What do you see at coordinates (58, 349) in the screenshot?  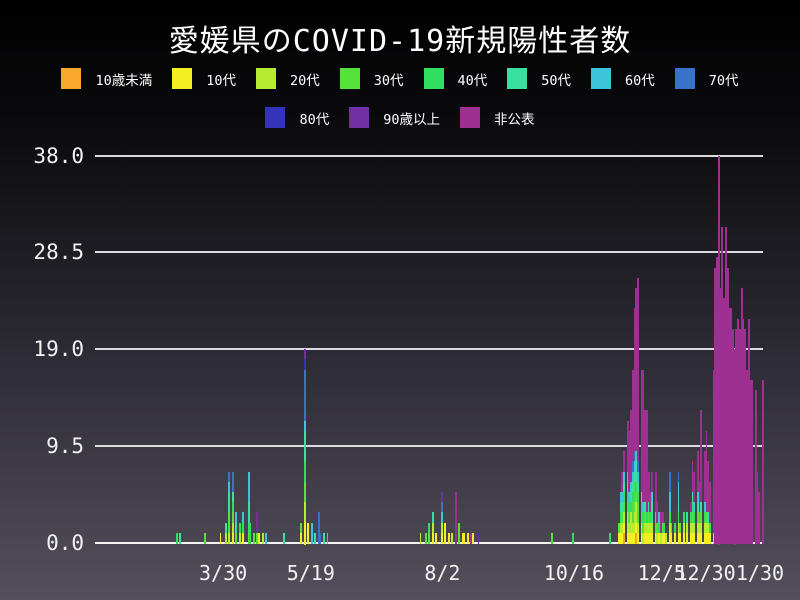 I see `y-axis-tick-label: 19.0` at bounding box center [58, 349].